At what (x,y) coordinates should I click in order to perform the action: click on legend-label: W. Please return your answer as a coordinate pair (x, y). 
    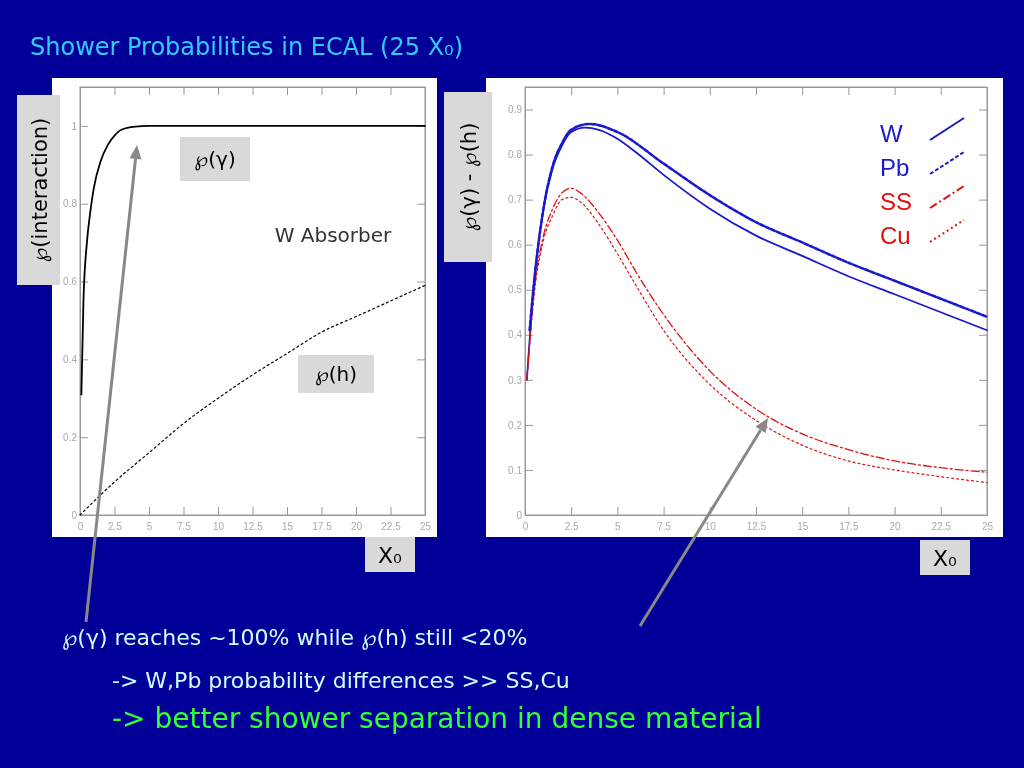
    Looking at the image, I should click on (891, 133).